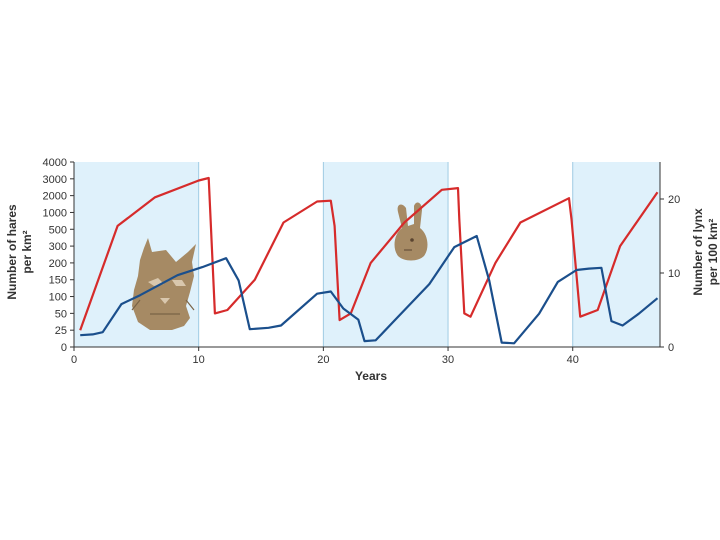 The width and height of the screenshot is (720, 540). I want to click on right-axis-title-line2: per 100 km², so click(713, 252).